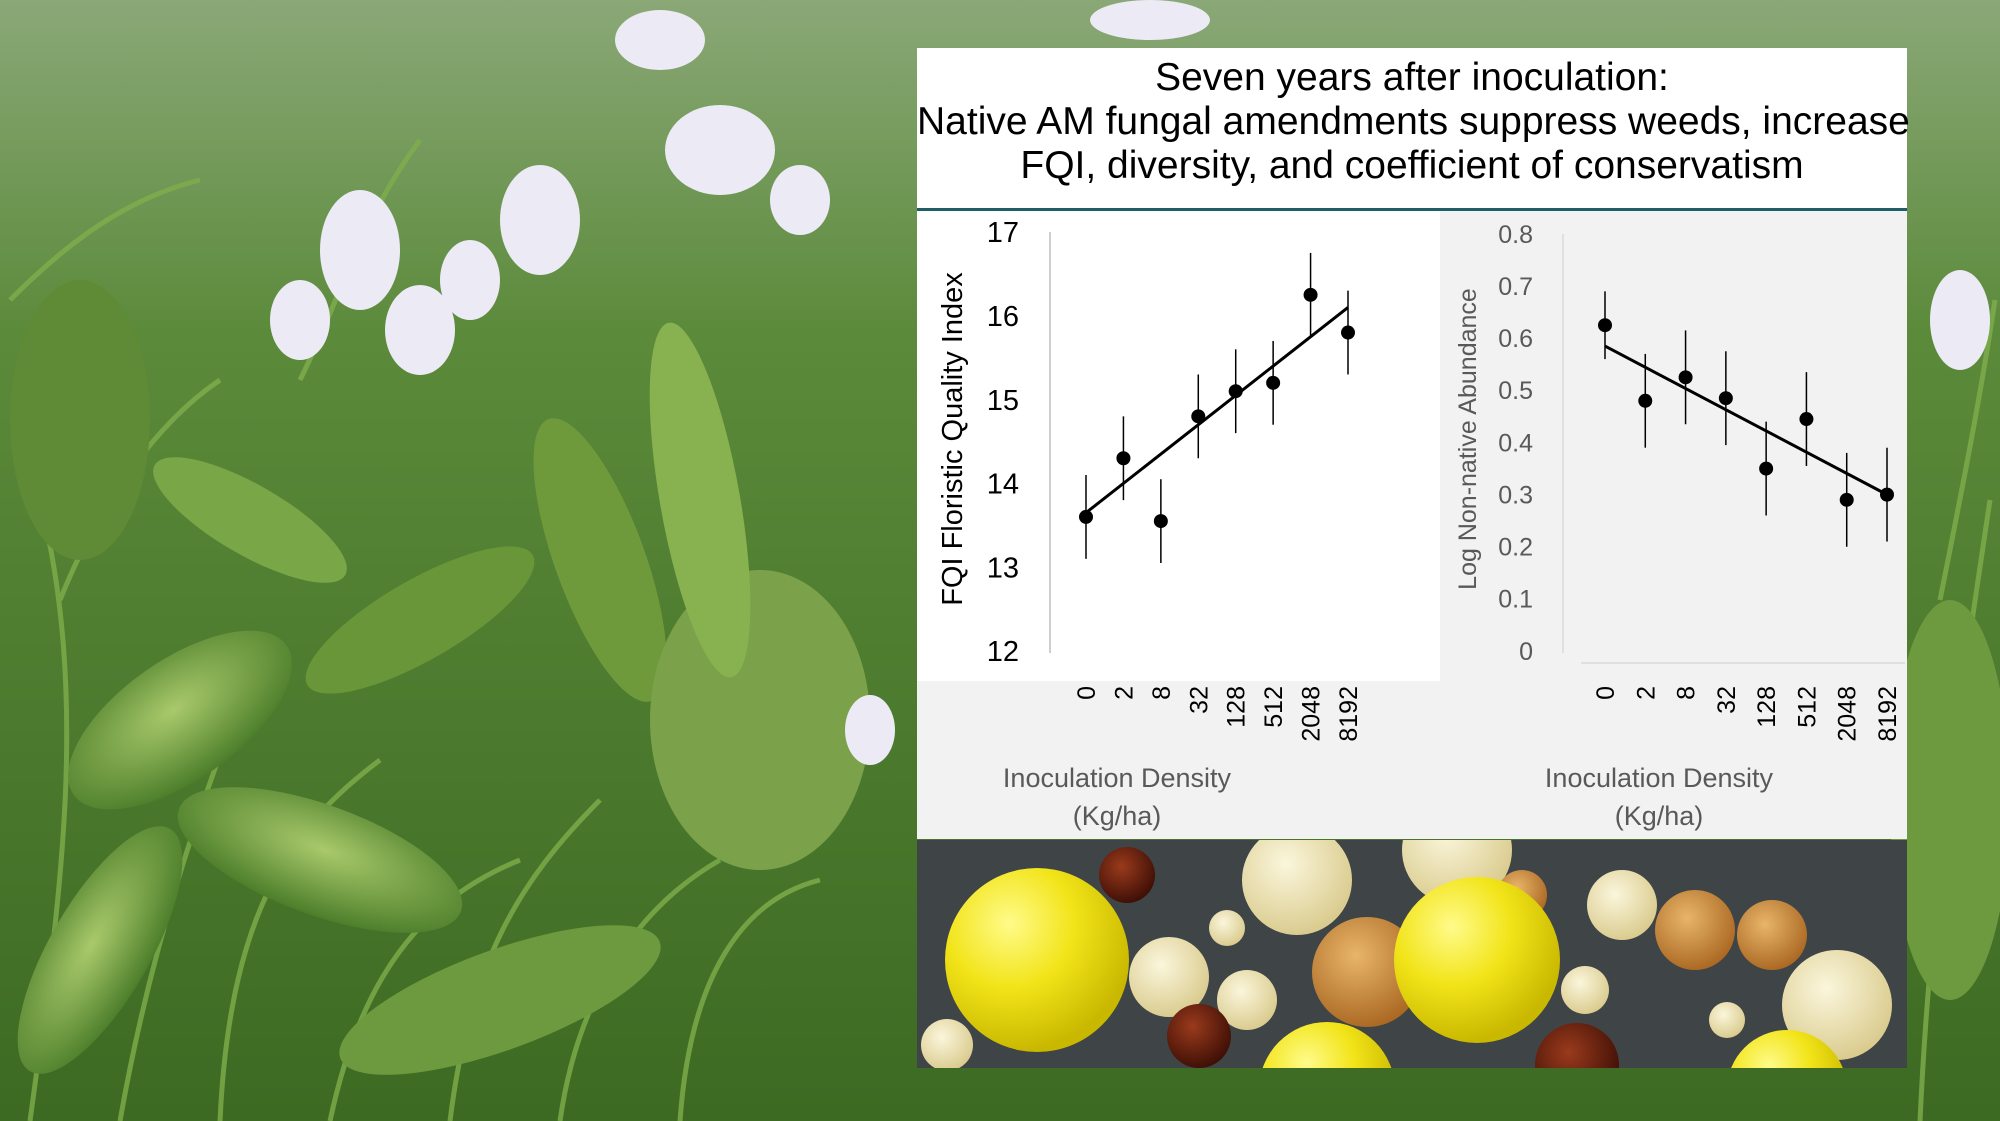  Describe the element at coordinates (1117, 778) in the screenshot. I see `fqi-x-axis-title: Inoculation Density` at that location.